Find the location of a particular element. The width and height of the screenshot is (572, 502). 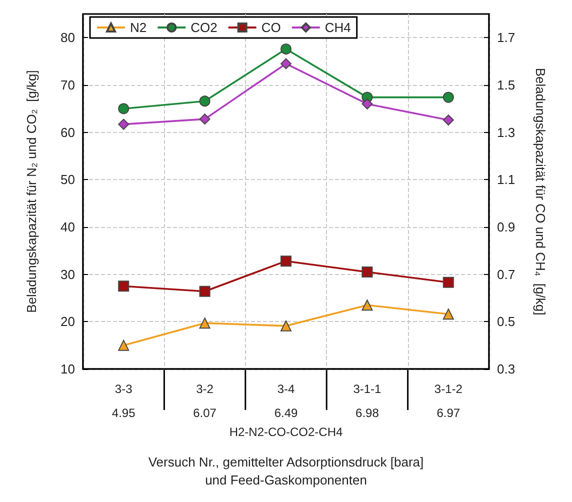

legend-label: CH4 is located at coordinates (337, 27).